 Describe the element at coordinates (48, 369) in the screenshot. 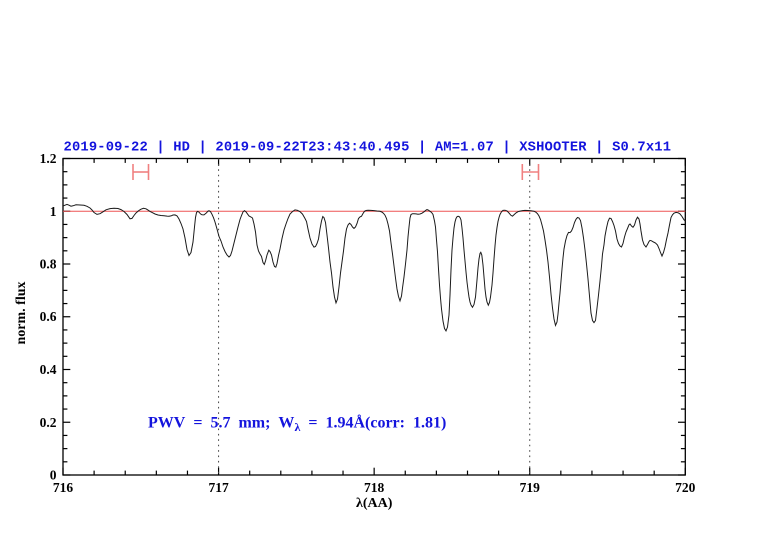

I see `svg-text: 0.4` at that location.